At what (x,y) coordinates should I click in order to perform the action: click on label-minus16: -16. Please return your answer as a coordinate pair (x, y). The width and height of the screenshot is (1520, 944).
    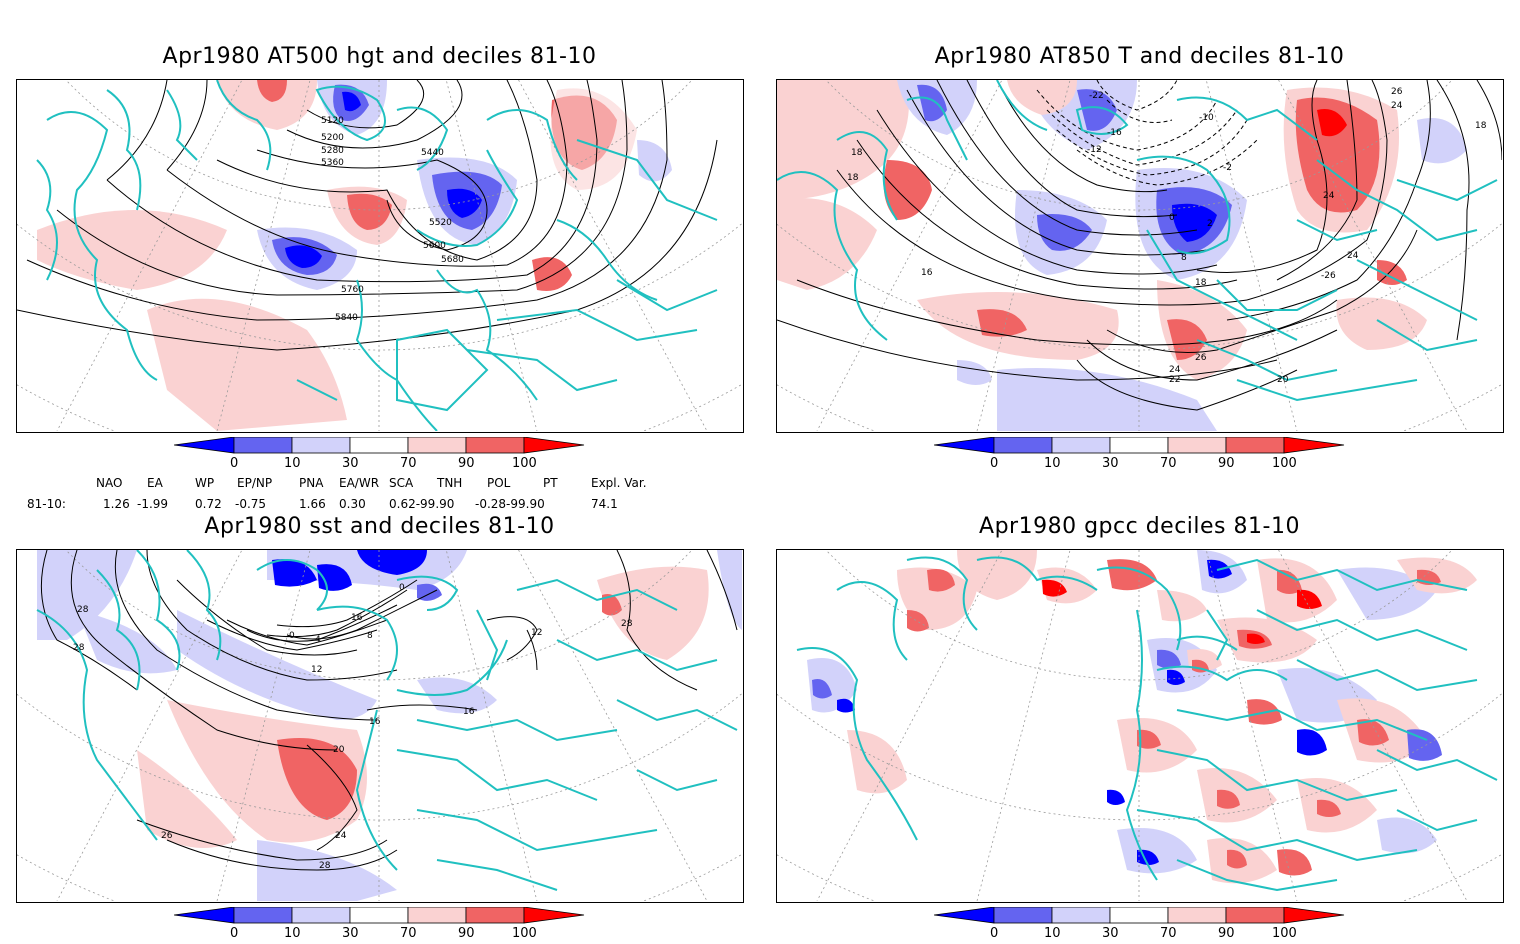
    Looking at the image, I should click on (1114, 133).